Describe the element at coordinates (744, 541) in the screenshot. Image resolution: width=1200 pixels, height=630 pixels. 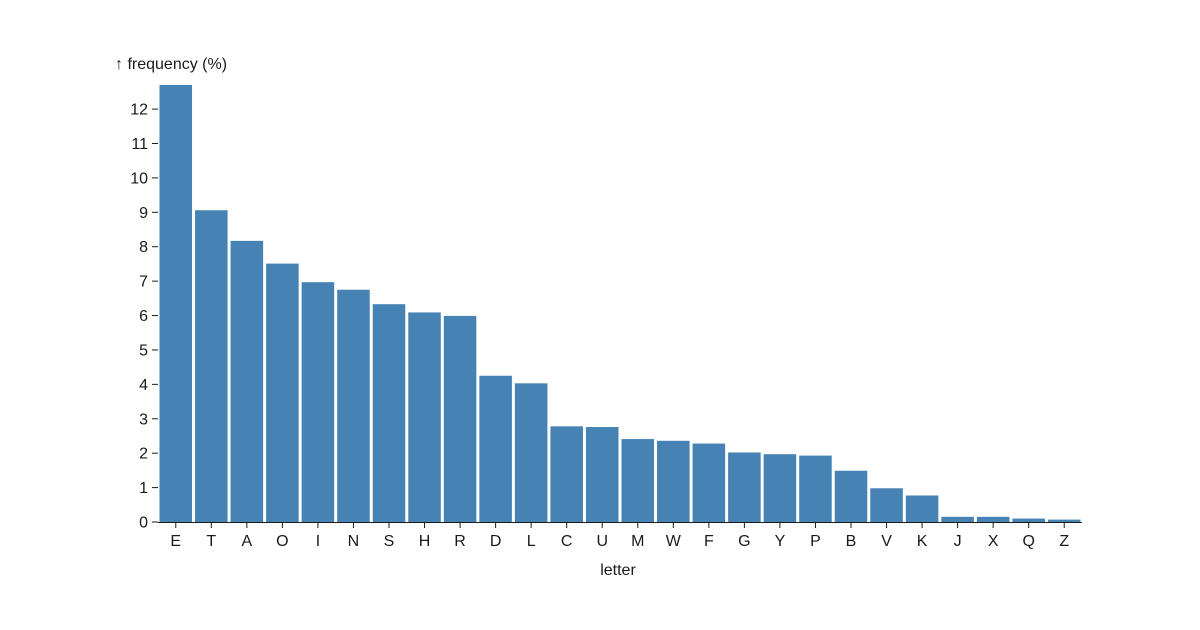
I see `x-tick-label: G` at that location.